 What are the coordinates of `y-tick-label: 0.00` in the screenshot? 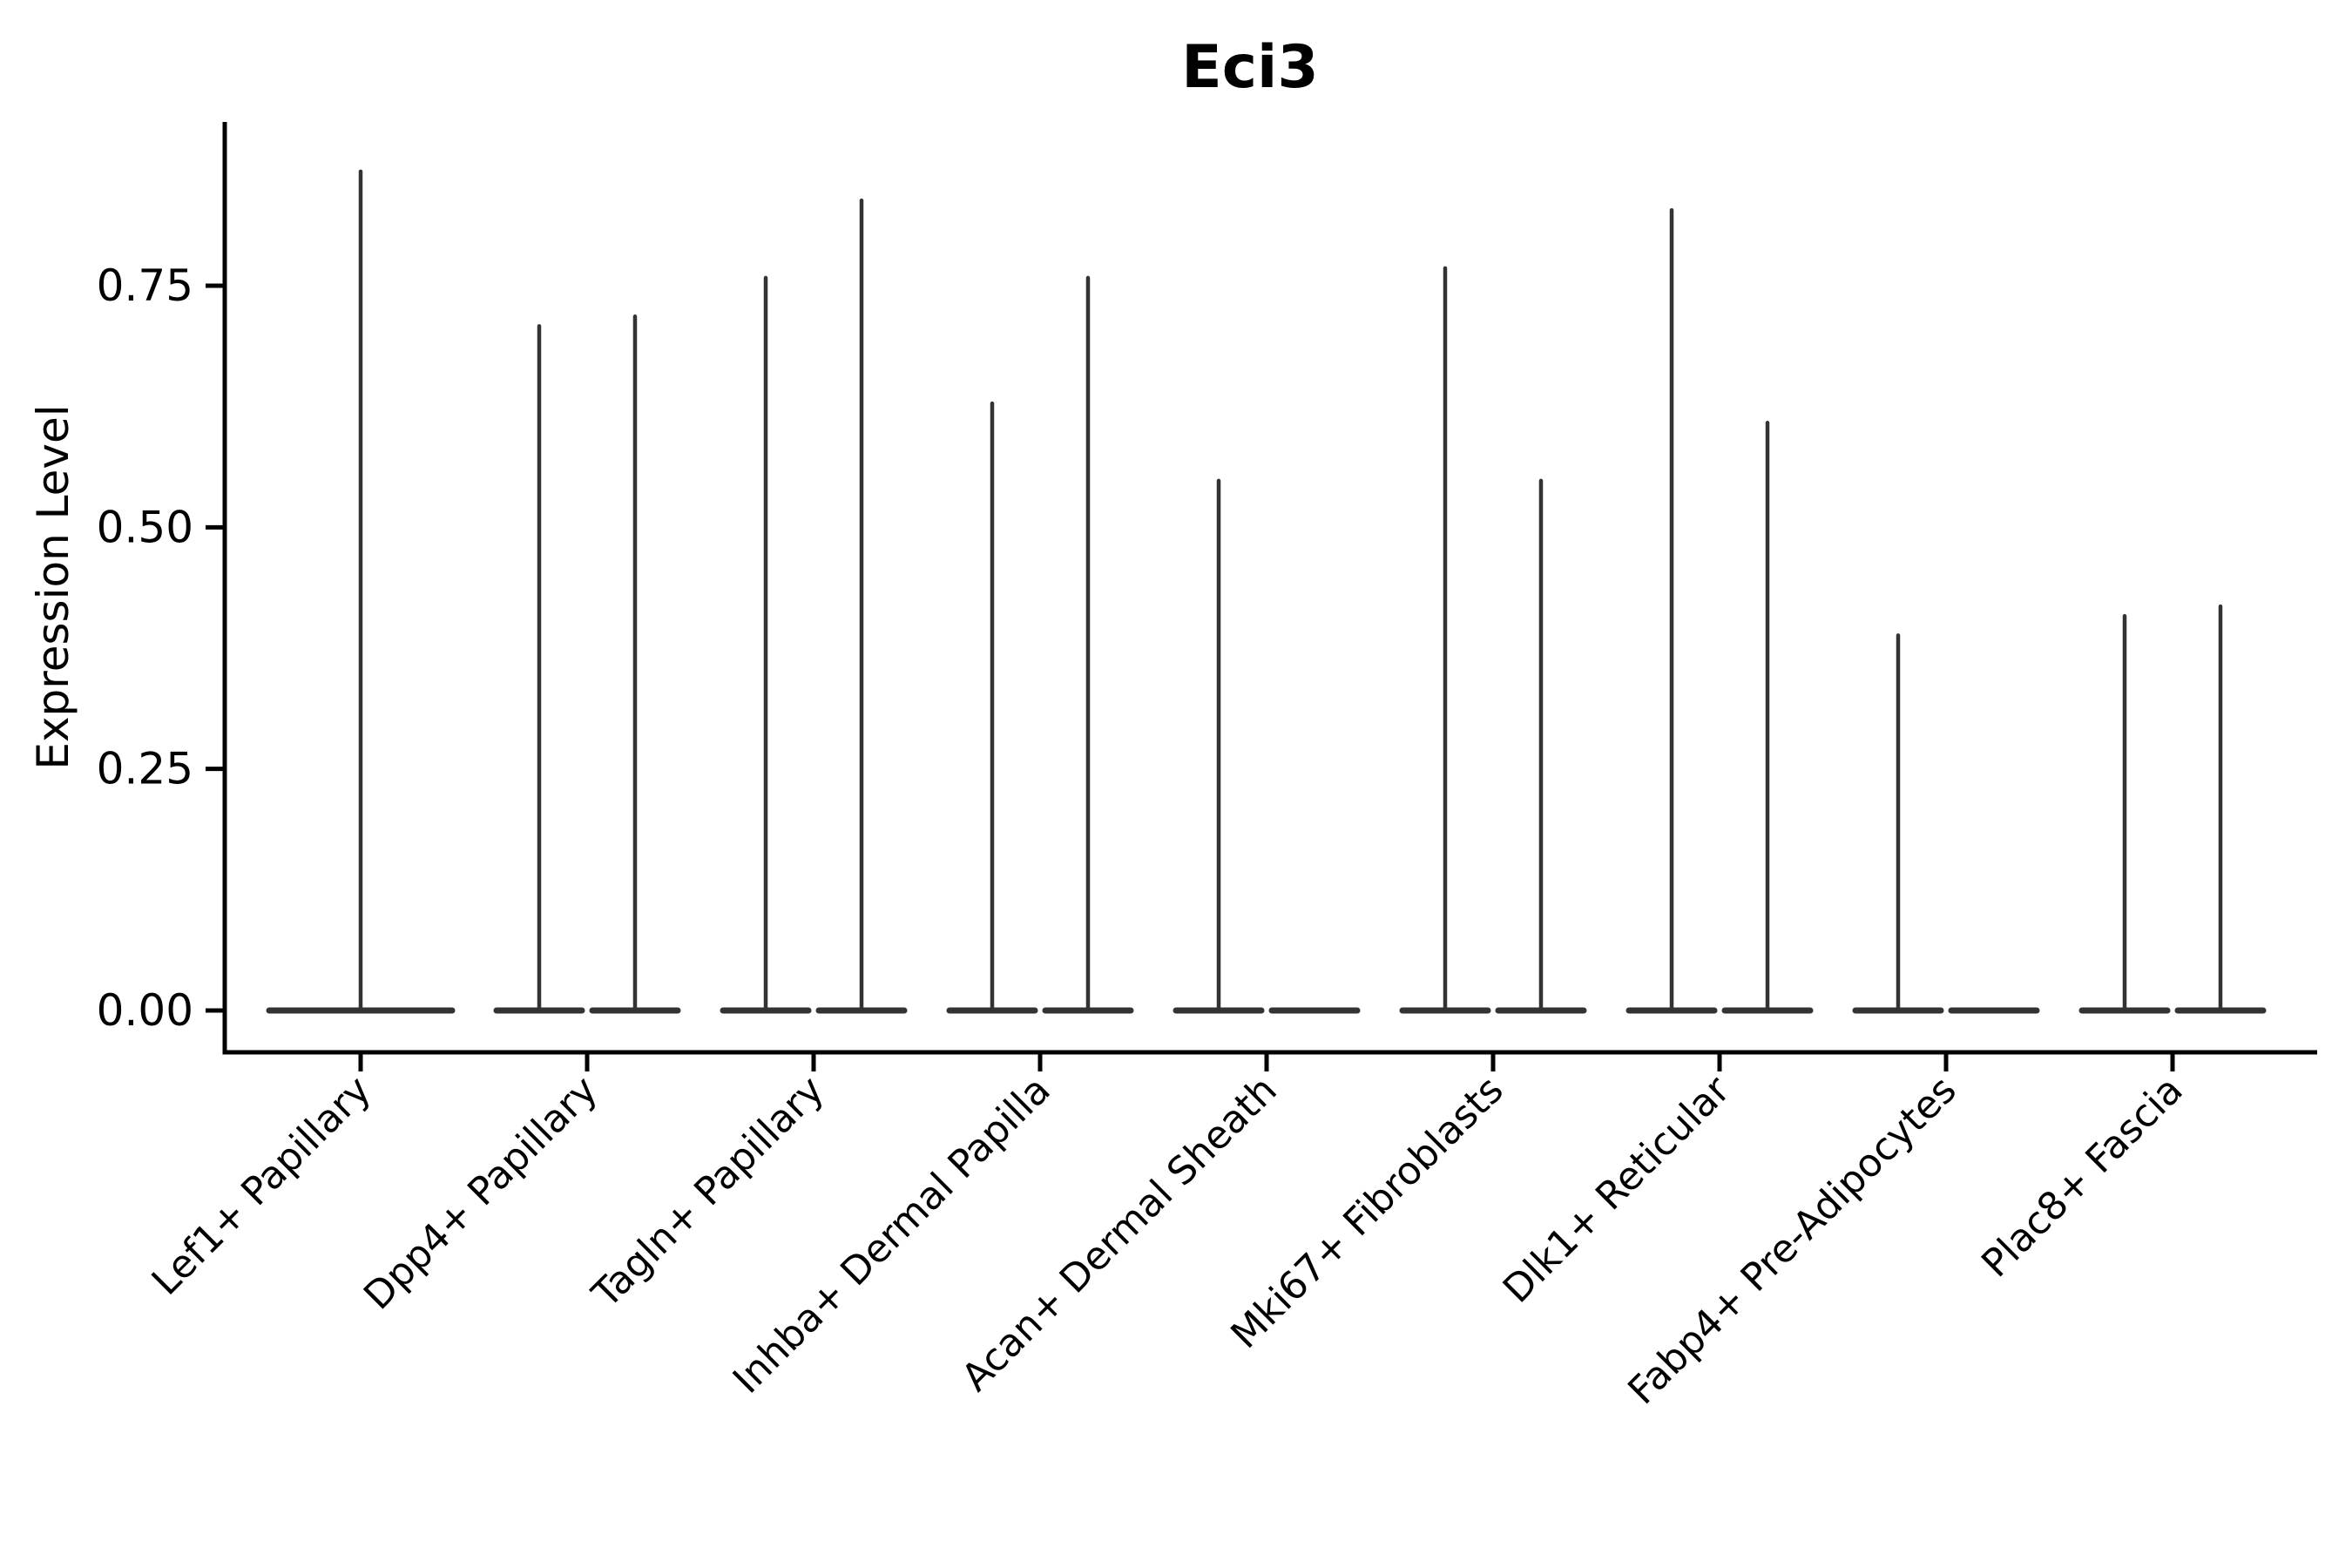 It's located at (145, 1011).